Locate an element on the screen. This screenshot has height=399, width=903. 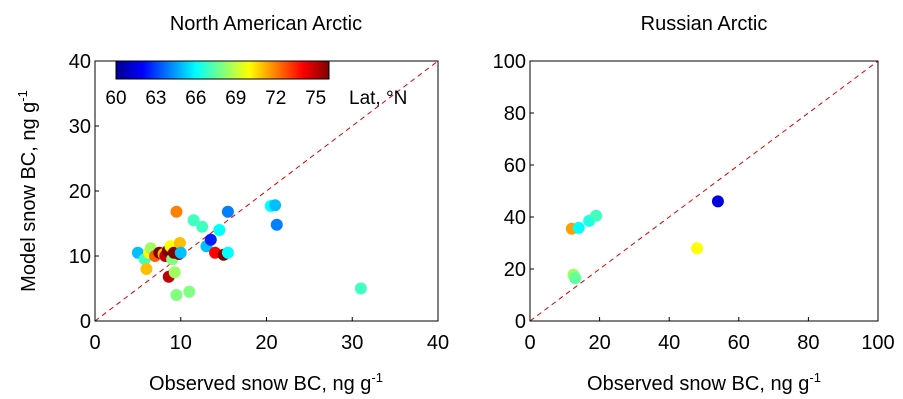
y-tick-label: 60 is located at coordinates (515, 166).